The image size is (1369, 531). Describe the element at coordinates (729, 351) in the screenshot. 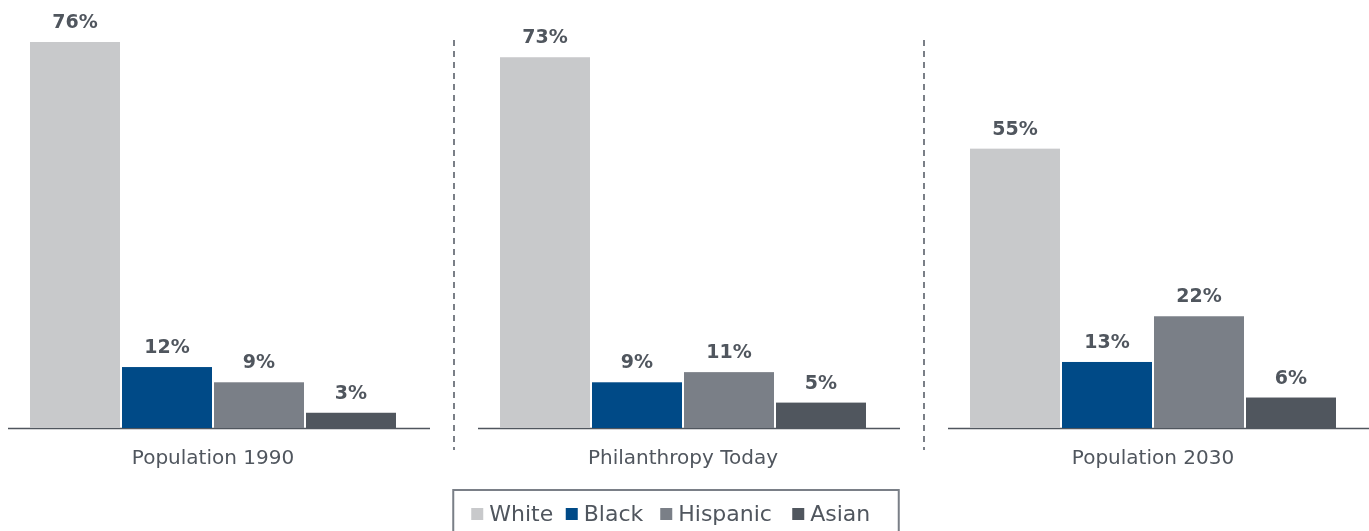

I see `data-label: 11%` at that location.